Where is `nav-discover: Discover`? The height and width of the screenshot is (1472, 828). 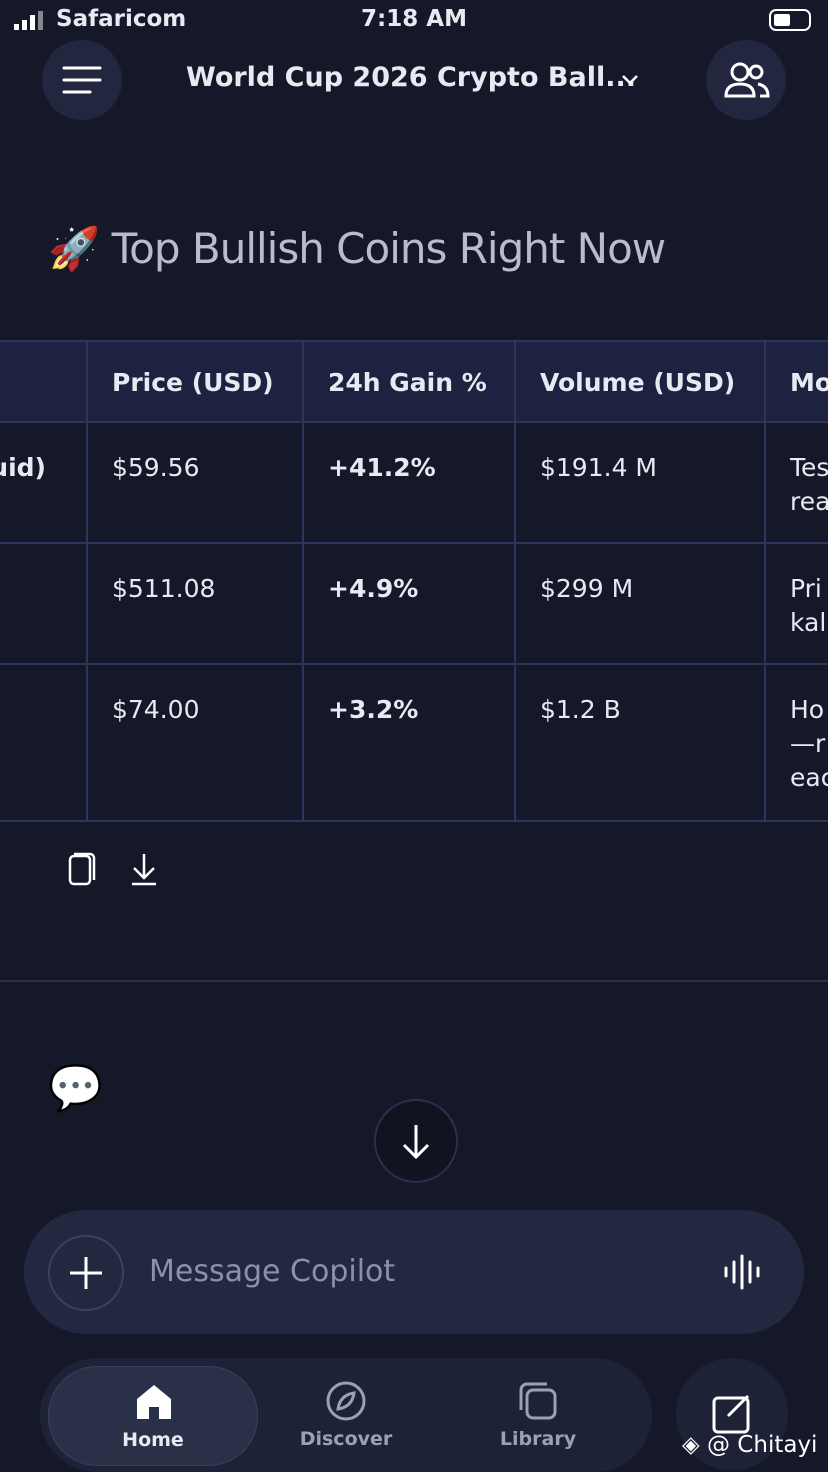 nav-discover: Discover is located at coordinates (346, 1415).